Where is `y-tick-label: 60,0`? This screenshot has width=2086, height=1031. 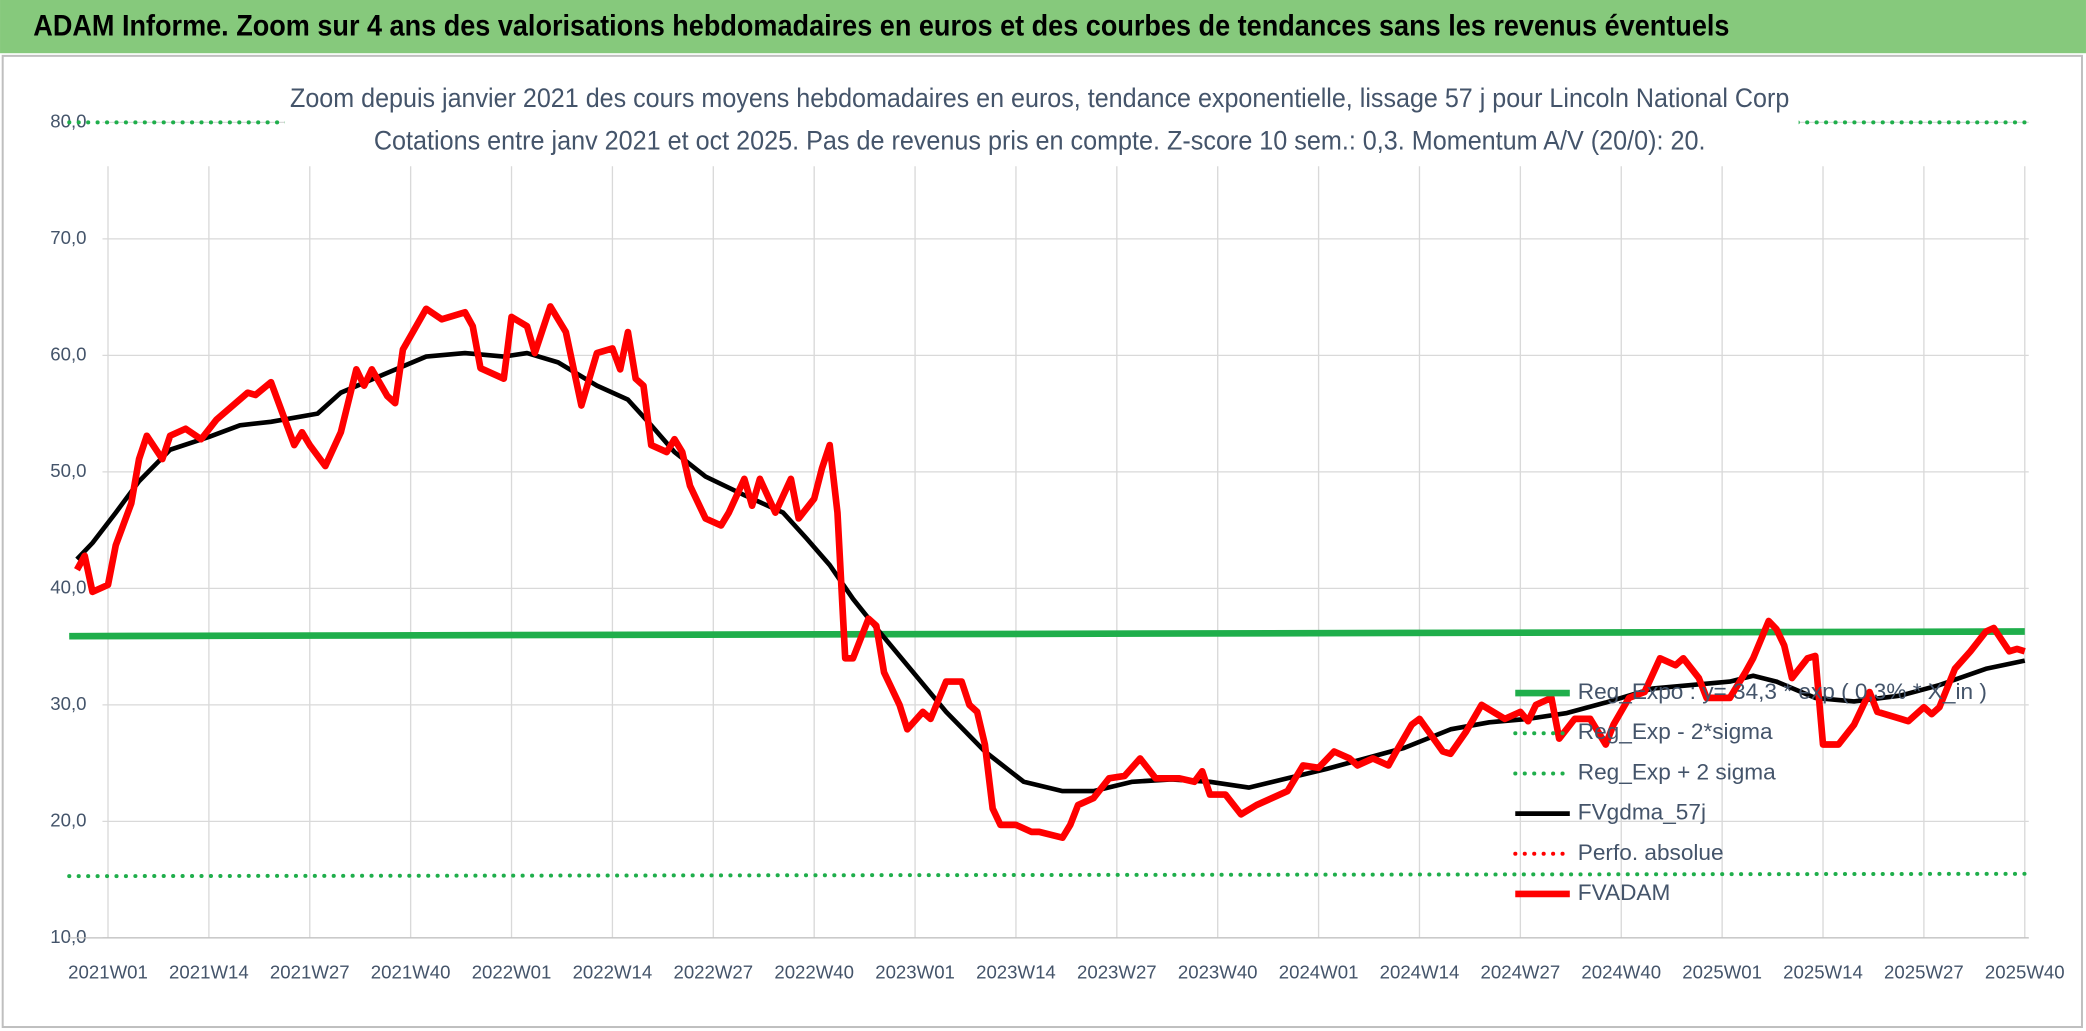 y-tick-label: 60,0 is located at coordinates (68, 353).